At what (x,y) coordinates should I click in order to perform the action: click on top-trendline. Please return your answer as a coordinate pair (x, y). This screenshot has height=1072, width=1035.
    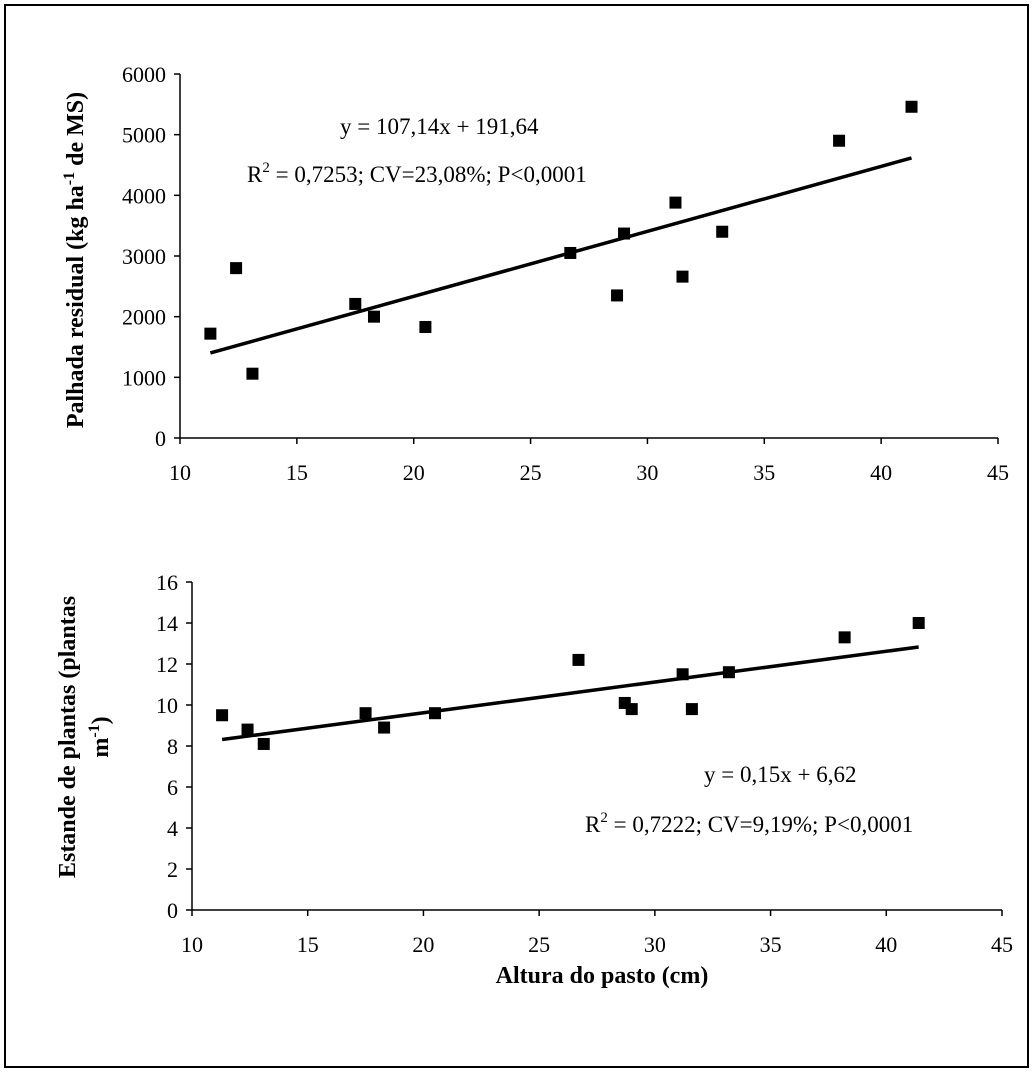
    Looking at the image, I should click on (560, 255).